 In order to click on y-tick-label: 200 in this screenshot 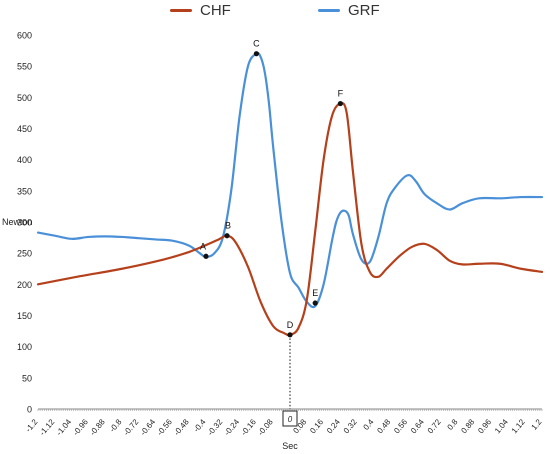, I will do `click(24, 285)`.